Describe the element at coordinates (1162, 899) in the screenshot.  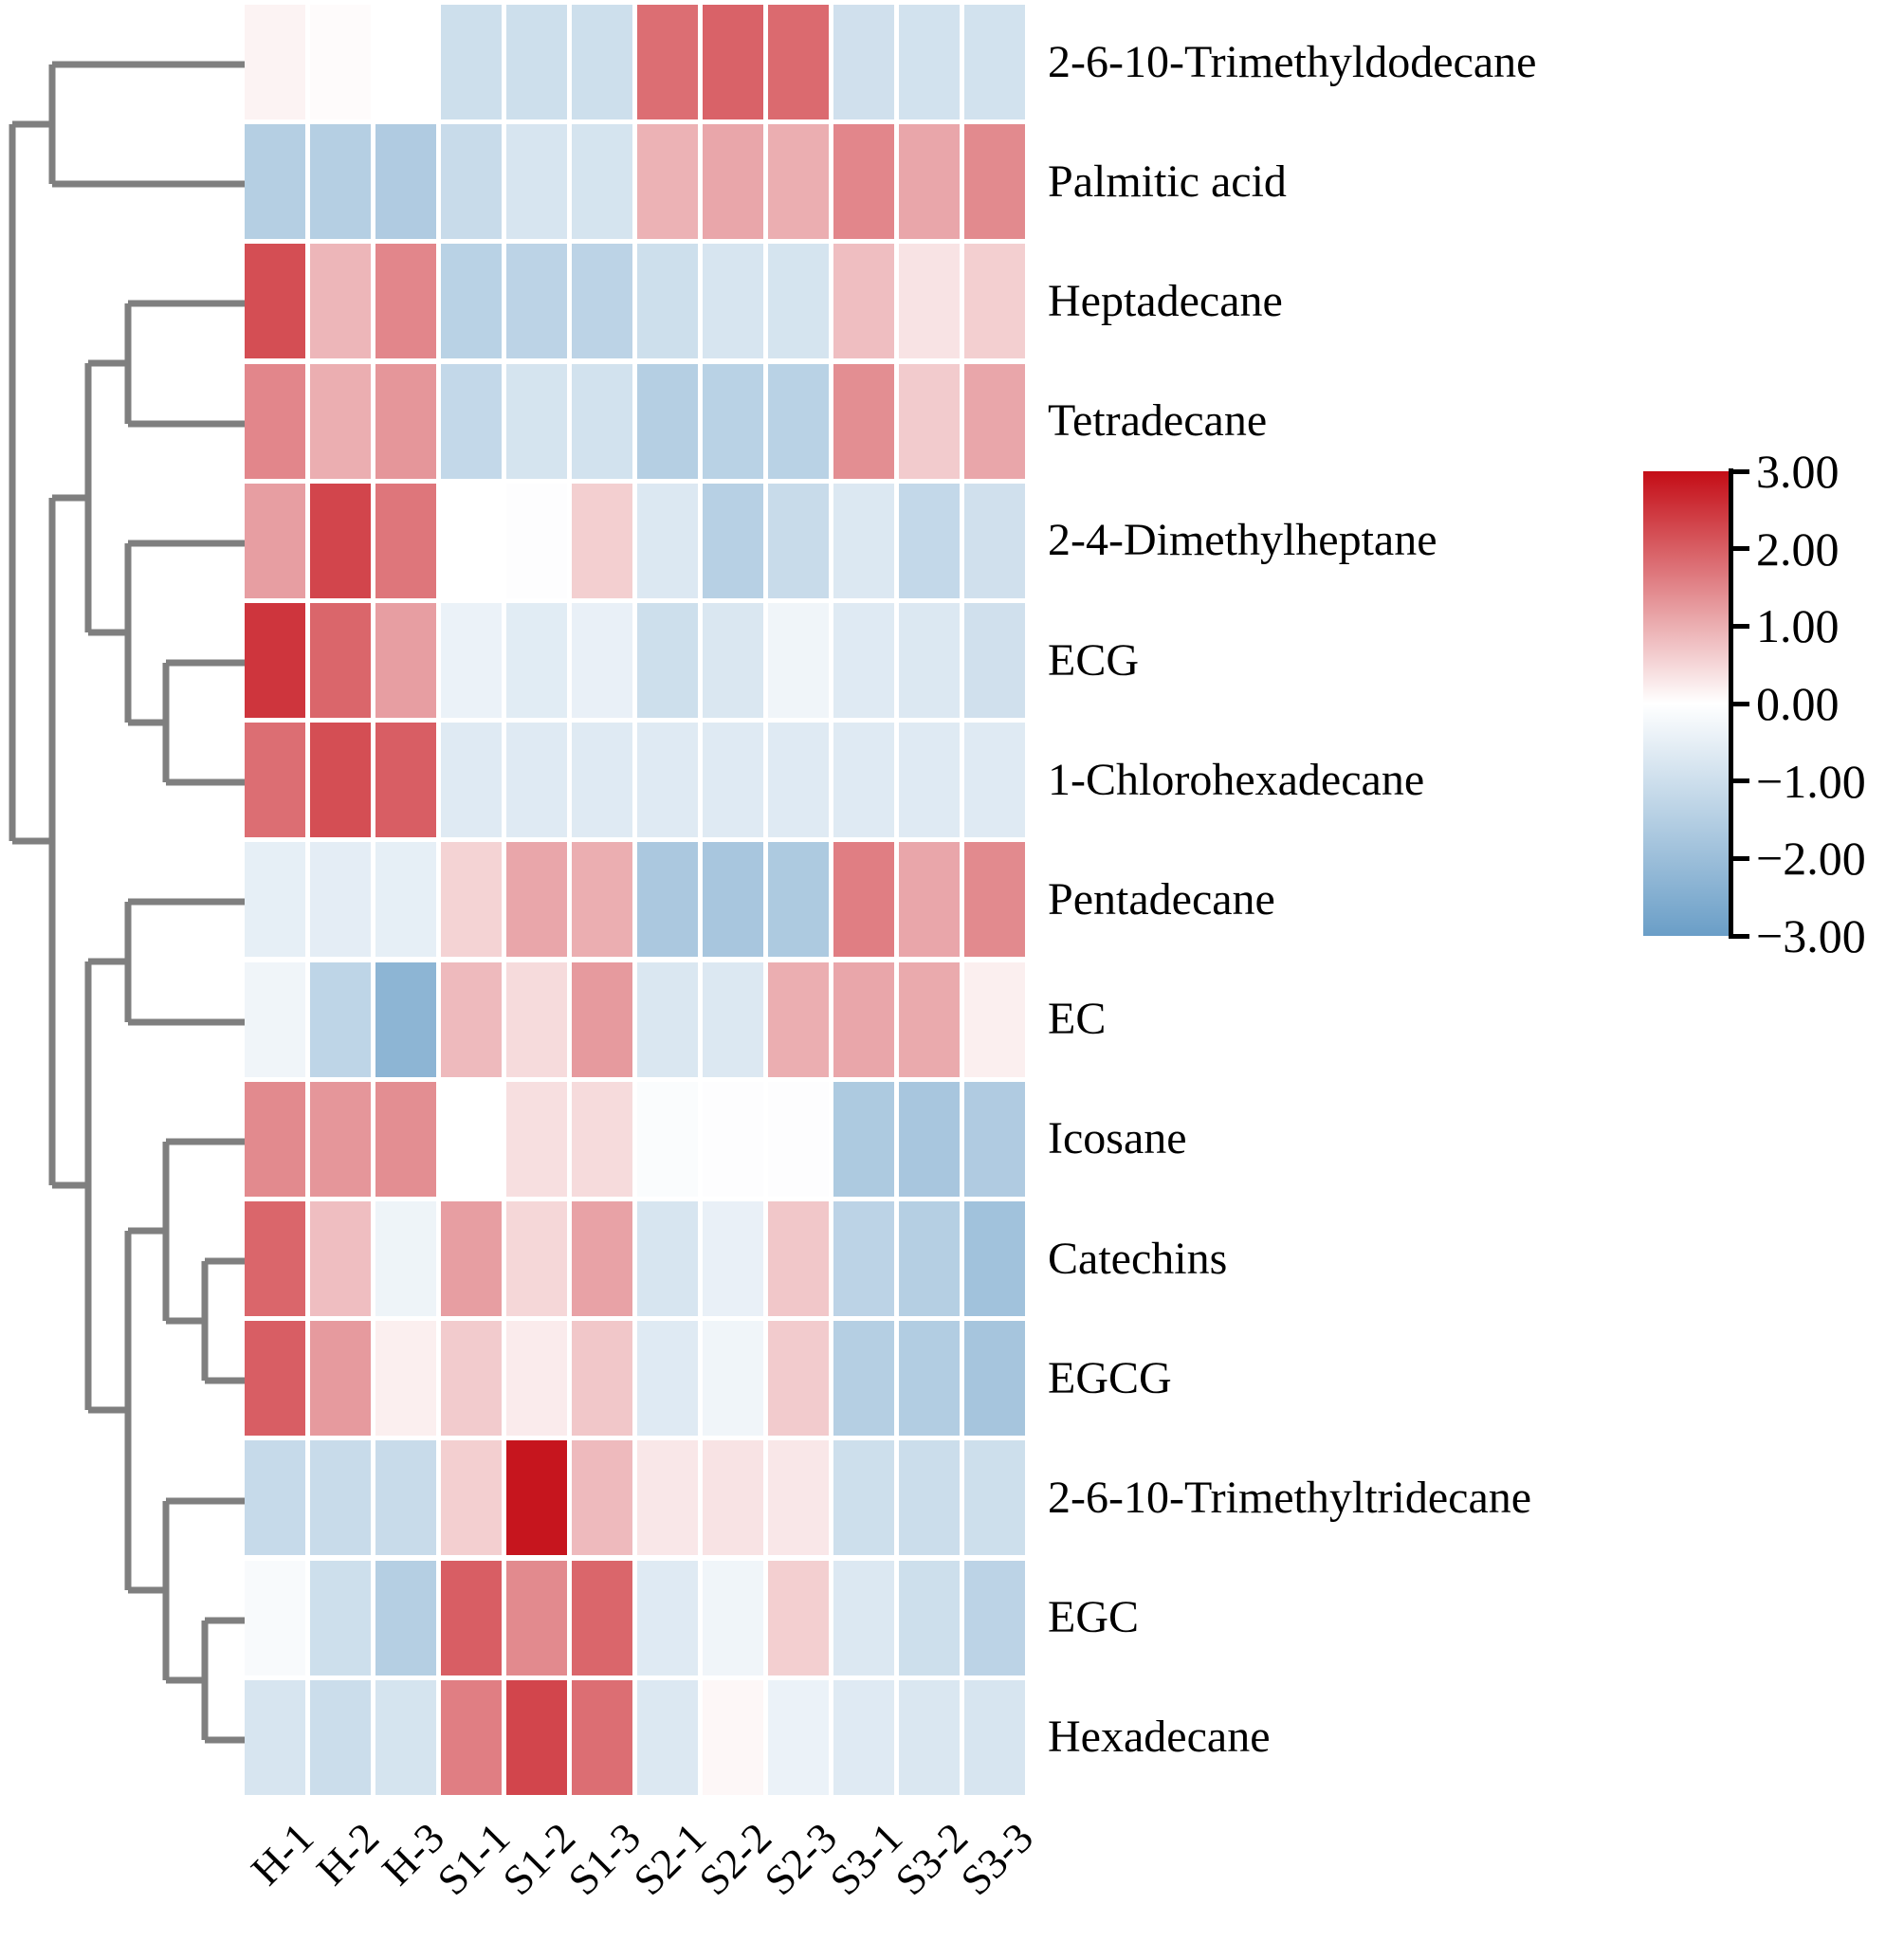
I see `row-label: Pentadecane` at that location.